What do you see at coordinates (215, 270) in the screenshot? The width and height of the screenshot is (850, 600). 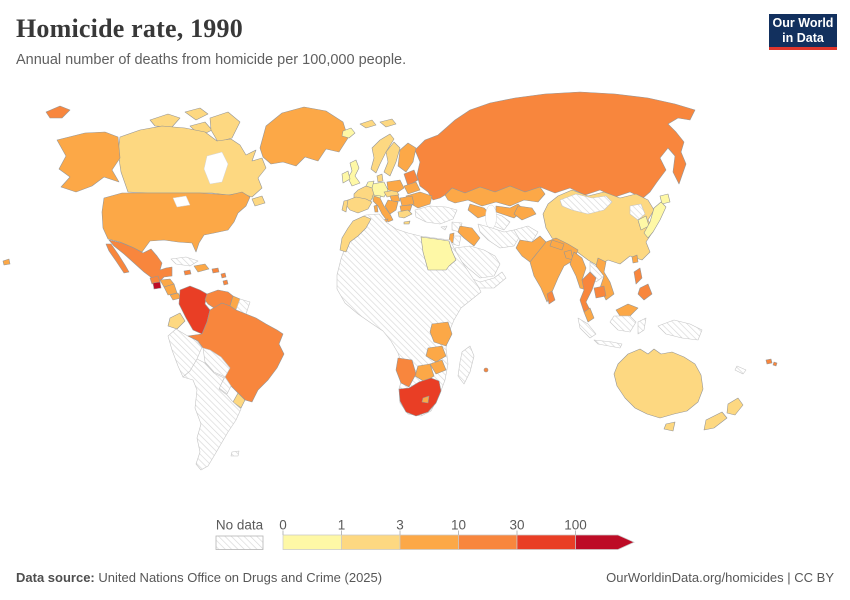 I see `country-puerto-rico` at bounding box center [215, 270].